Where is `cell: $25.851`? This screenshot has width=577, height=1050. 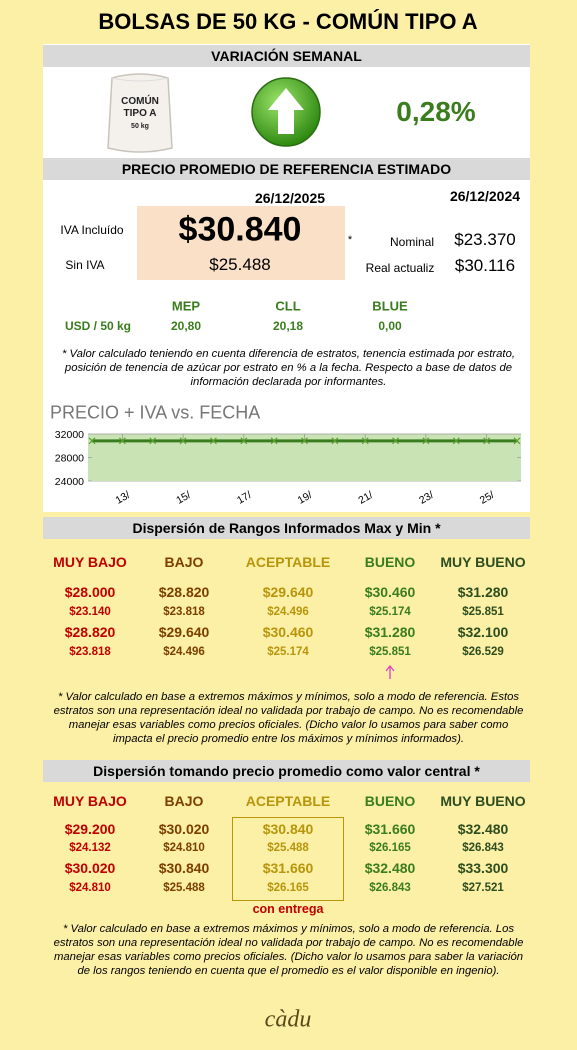 cell: $25.851 is located at coordinates (390, 652).